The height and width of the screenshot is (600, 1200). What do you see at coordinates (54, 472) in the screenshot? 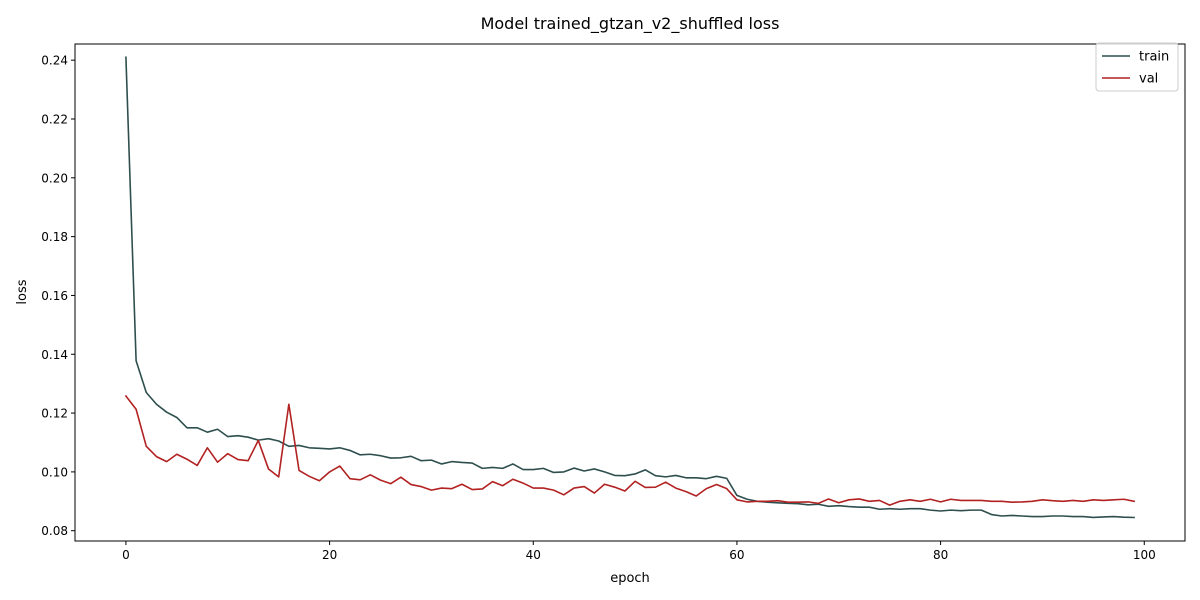
I see `y-tick-label: 0.10` at bounding box center [54, 472].